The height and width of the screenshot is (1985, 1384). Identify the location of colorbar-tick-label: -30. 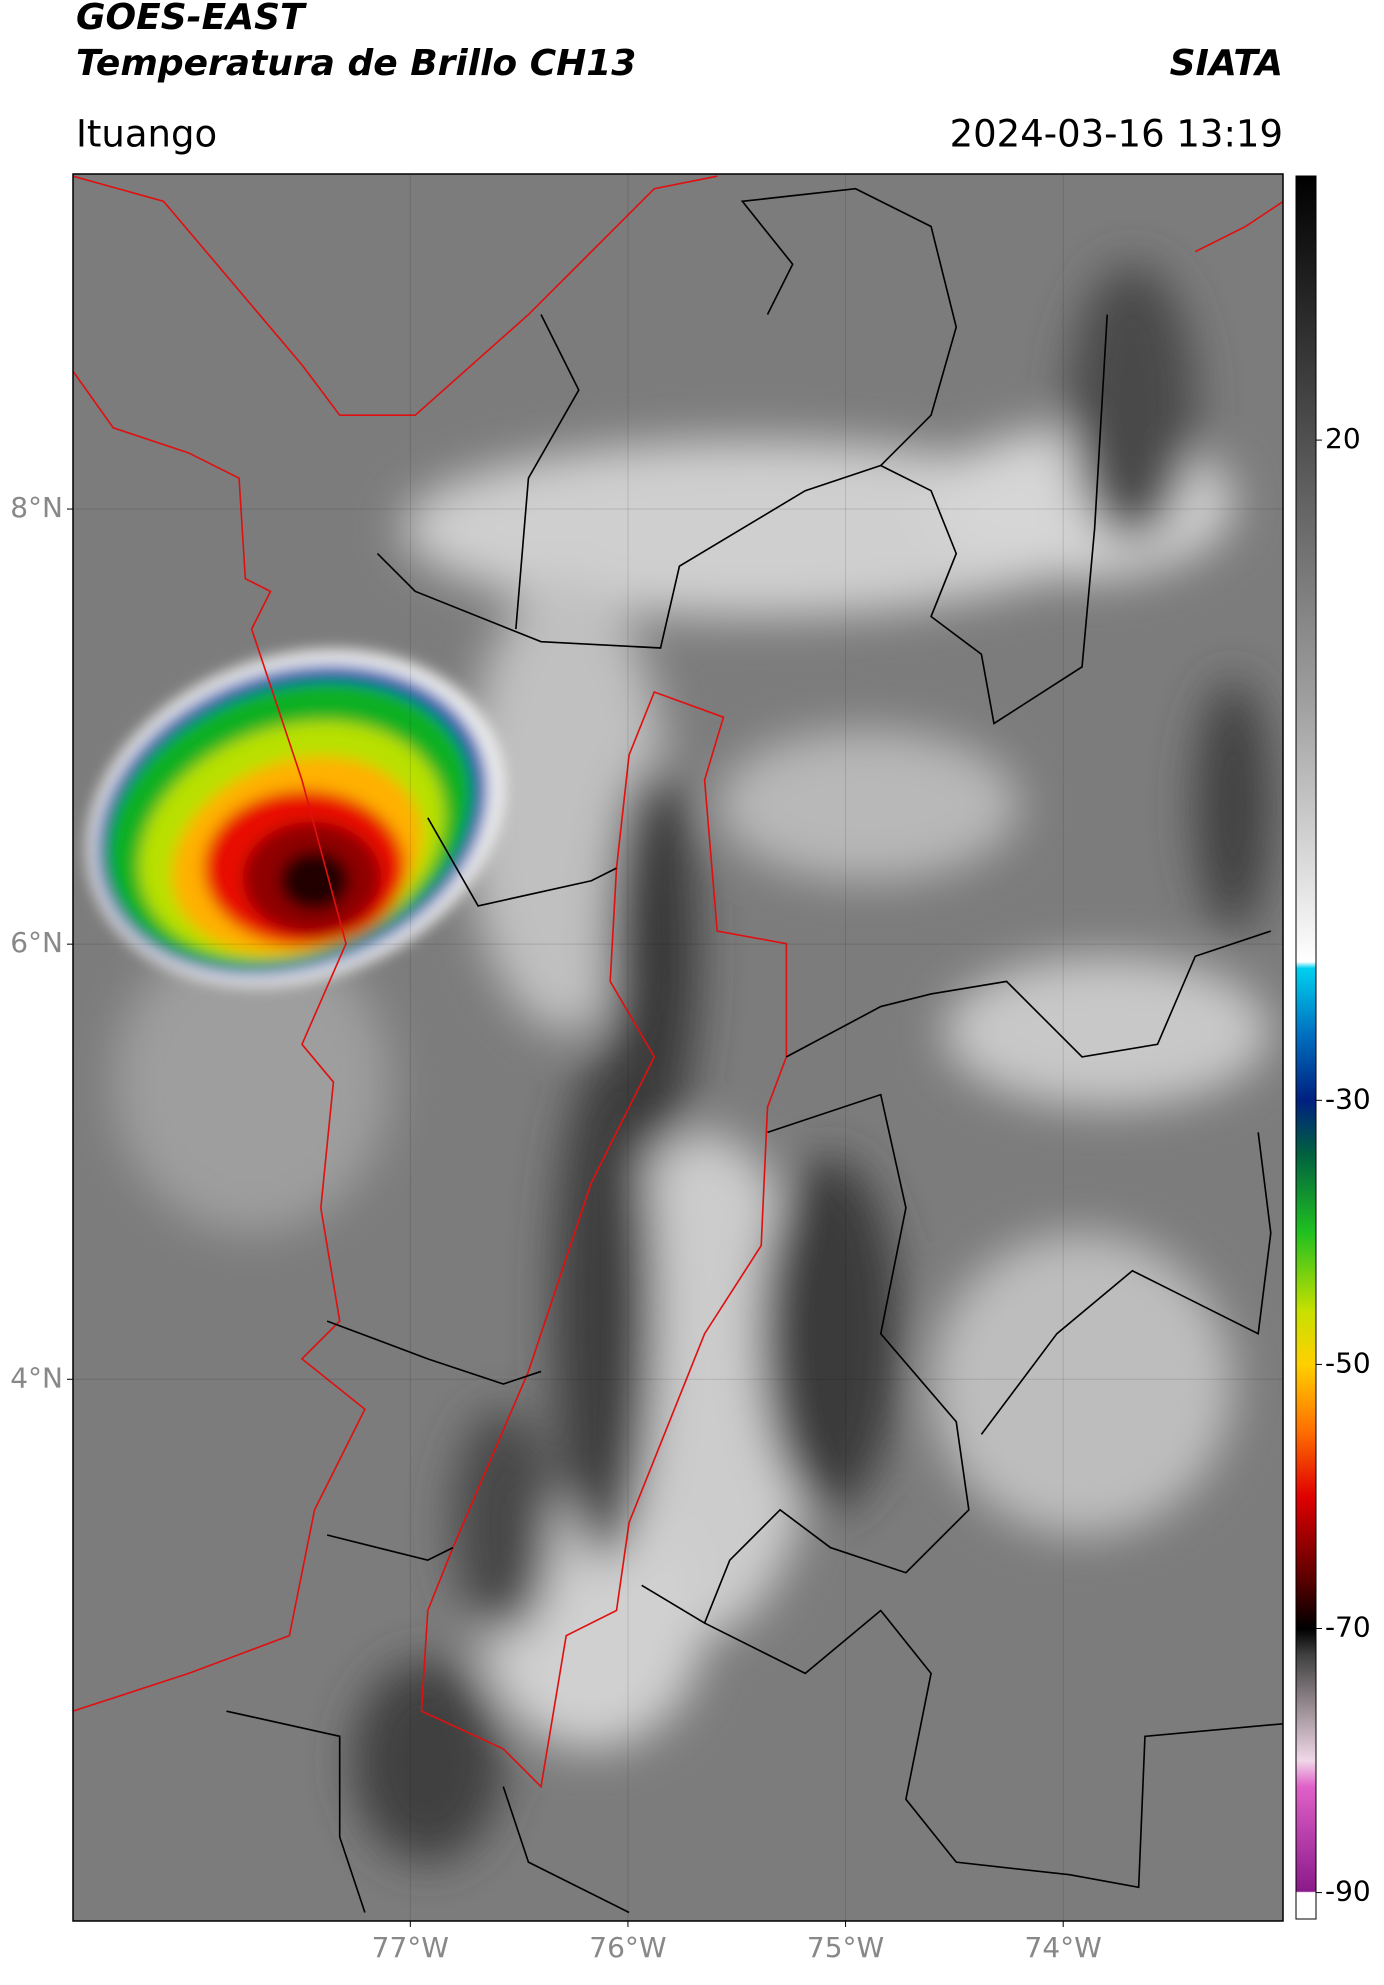
(1348, 1098).